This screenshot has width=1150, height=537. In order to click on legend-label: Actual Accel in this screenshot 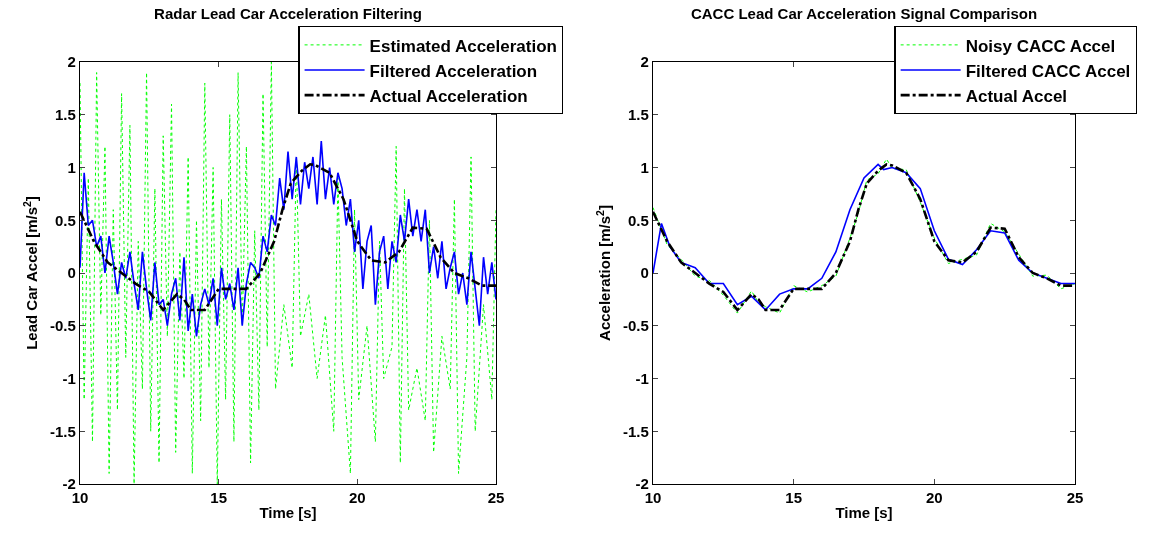, I will do `click(1016, 96)`.